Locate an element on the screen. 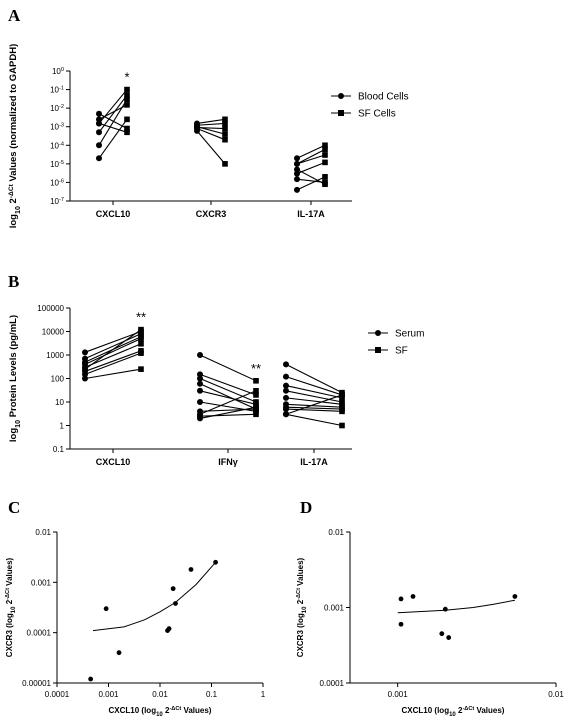 The image size is (567, 718). y-tick-exp-6: -1 is located at coordinates (61, 89).